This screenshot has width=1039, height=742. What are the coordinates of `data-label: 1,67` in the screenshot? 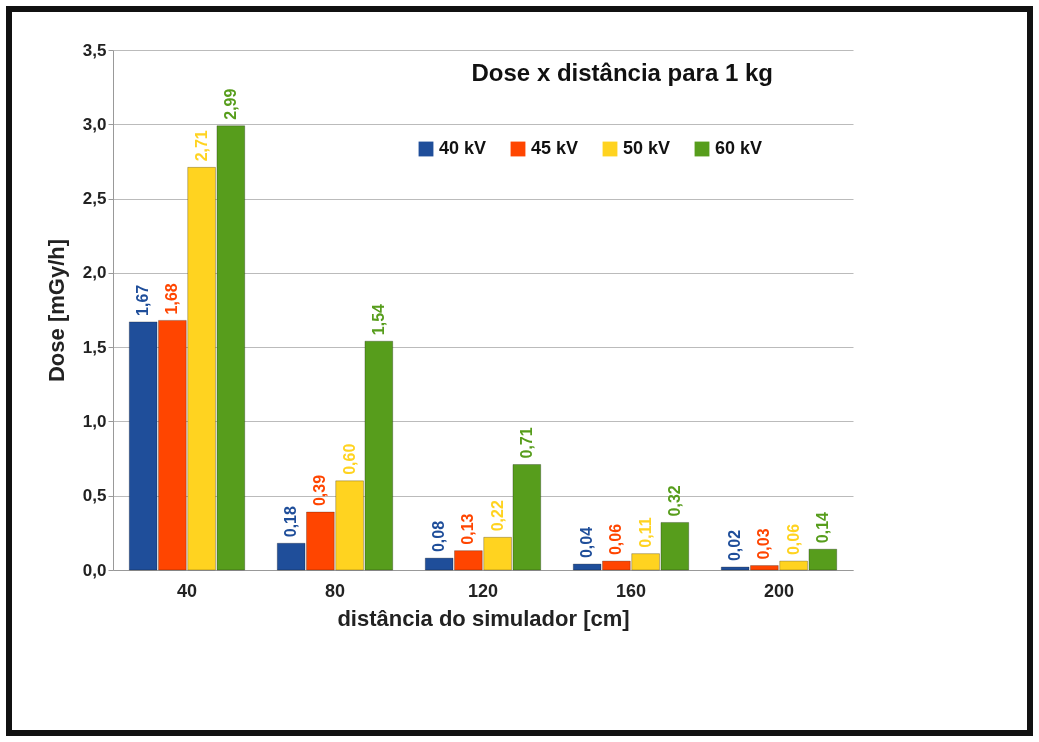 It's located at (143, 300).